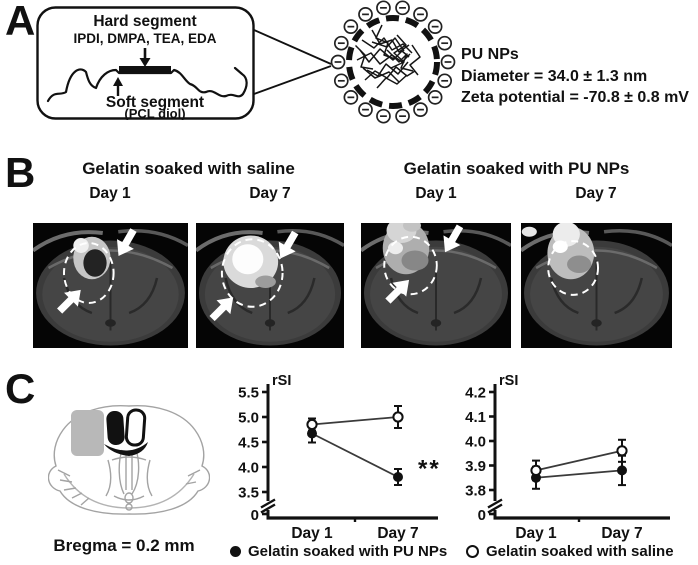 Image resolution: width=698 pixels, height=565 pixels. What do you see at coordinates (348, 551) in the screenshot?
I see `legend-label-punps: Gelatin soaked with PU NPs` at bounding box center [348, 551].